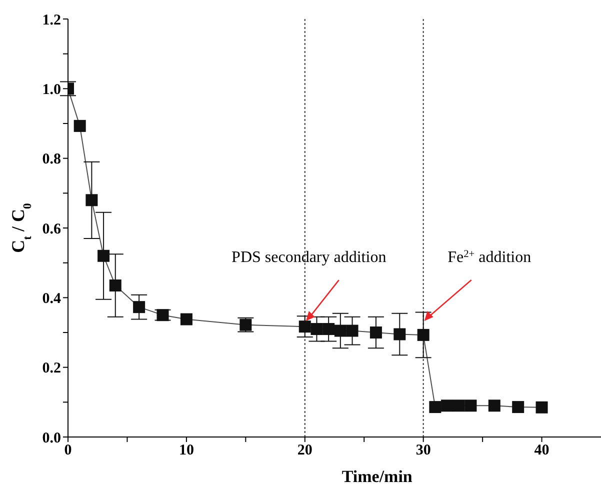 This screenshot has width=601, height=489. What do you see at coordinates (309, 257) in the screenshot?
I see `annotation: PDS secondary addition` at bounding box center [309, 257].